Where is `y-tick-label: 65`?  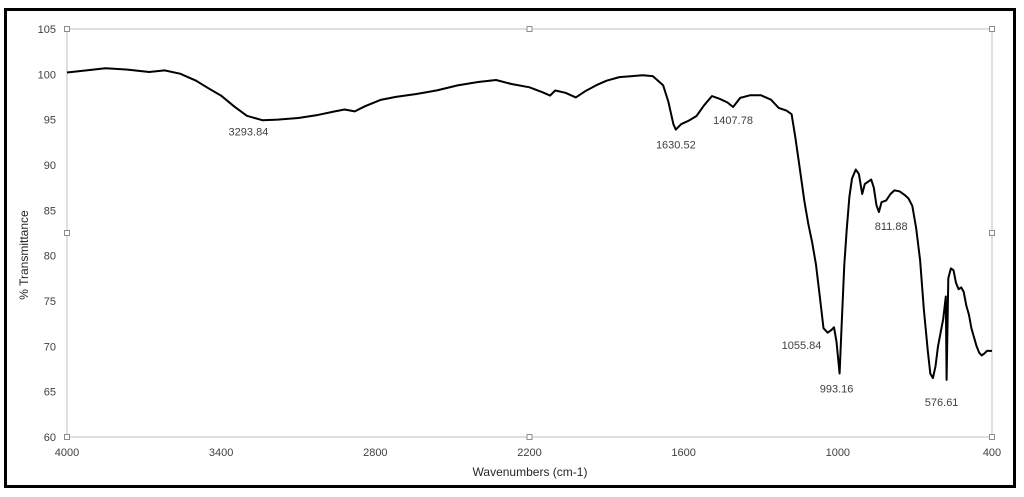 y-tick-label: 65 is located at coordinates (50, 393).